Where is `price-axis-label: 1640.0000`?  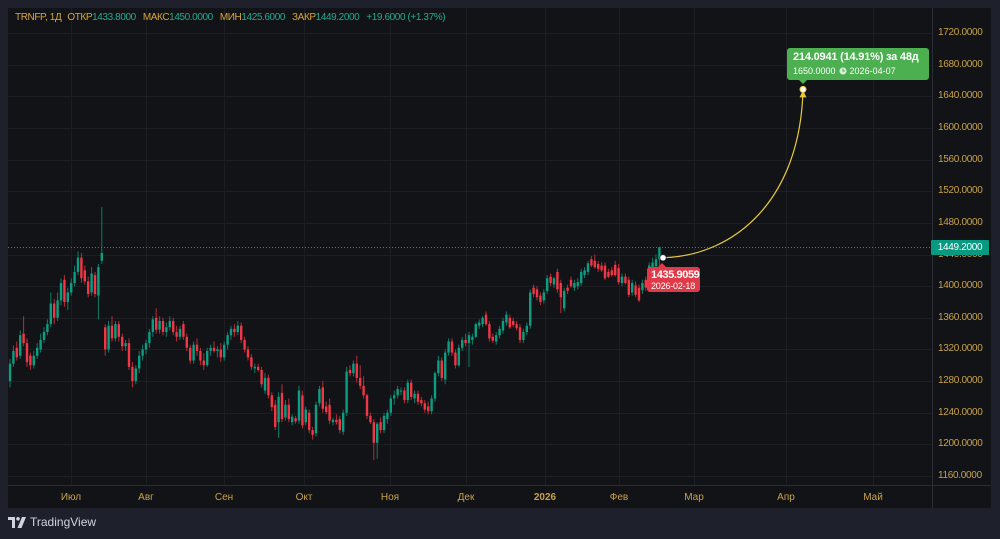 price-axis-label: 1640.0000 is located at coordinates (960, 96).